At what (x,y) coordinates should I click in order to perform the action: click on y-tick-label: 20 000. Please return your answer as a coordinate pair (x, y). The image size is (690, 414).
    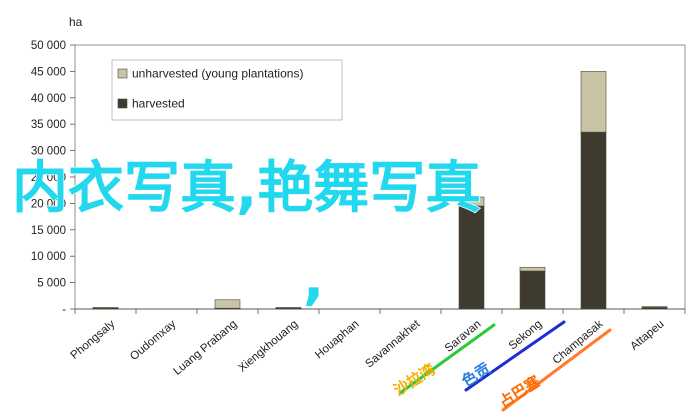
    Looking at the image, I should click on (48, 204).